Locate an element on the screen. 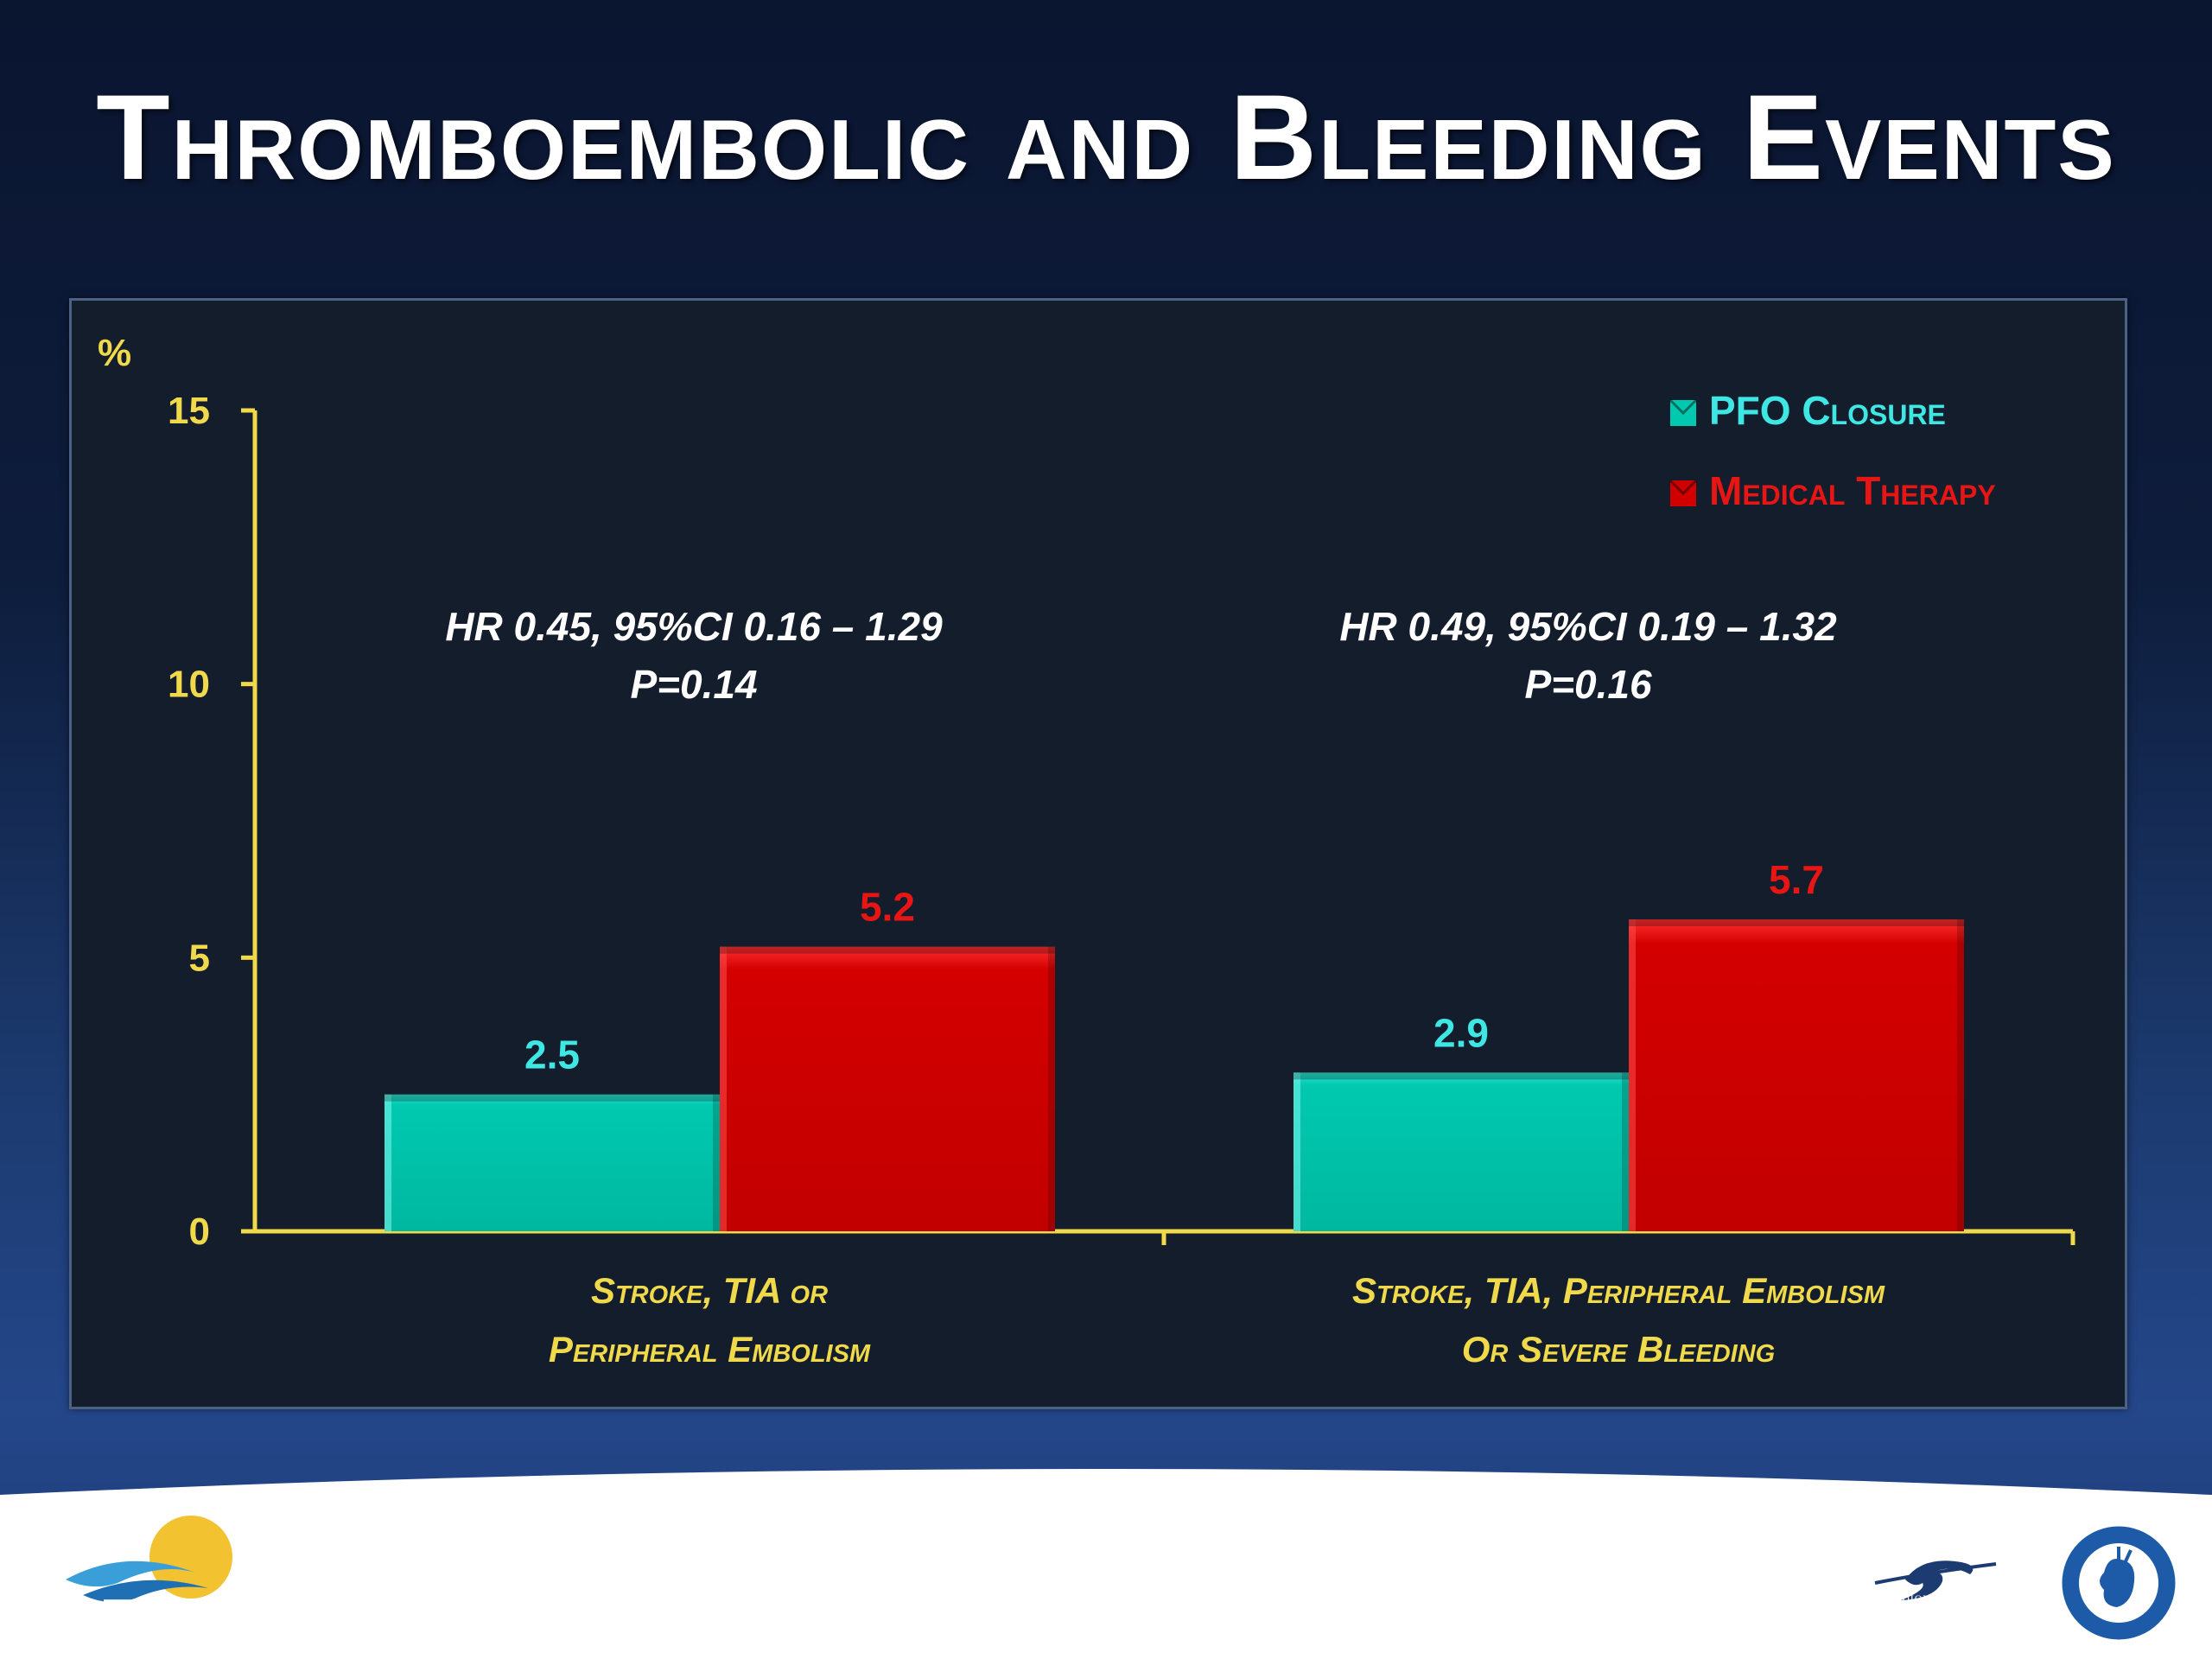 Image resolution: width=2212 pixels, height=1659 pixels. legend-label-medical-therapy: Medical Therapy is located at coordinates (1852, 490).